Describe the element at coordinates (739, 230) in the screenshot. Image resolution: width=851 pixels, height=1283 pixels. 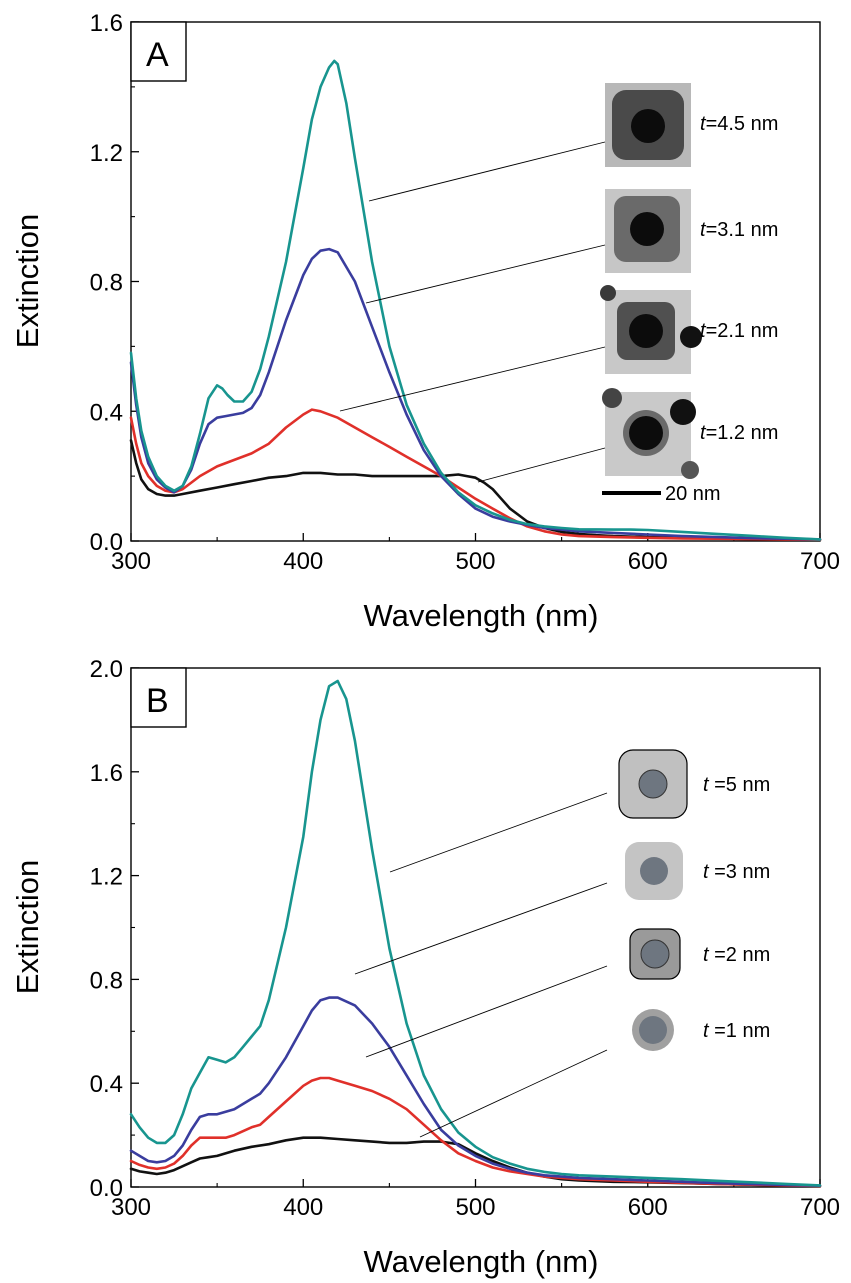
I see `annotation-label: t=3.1 nm` at that location.